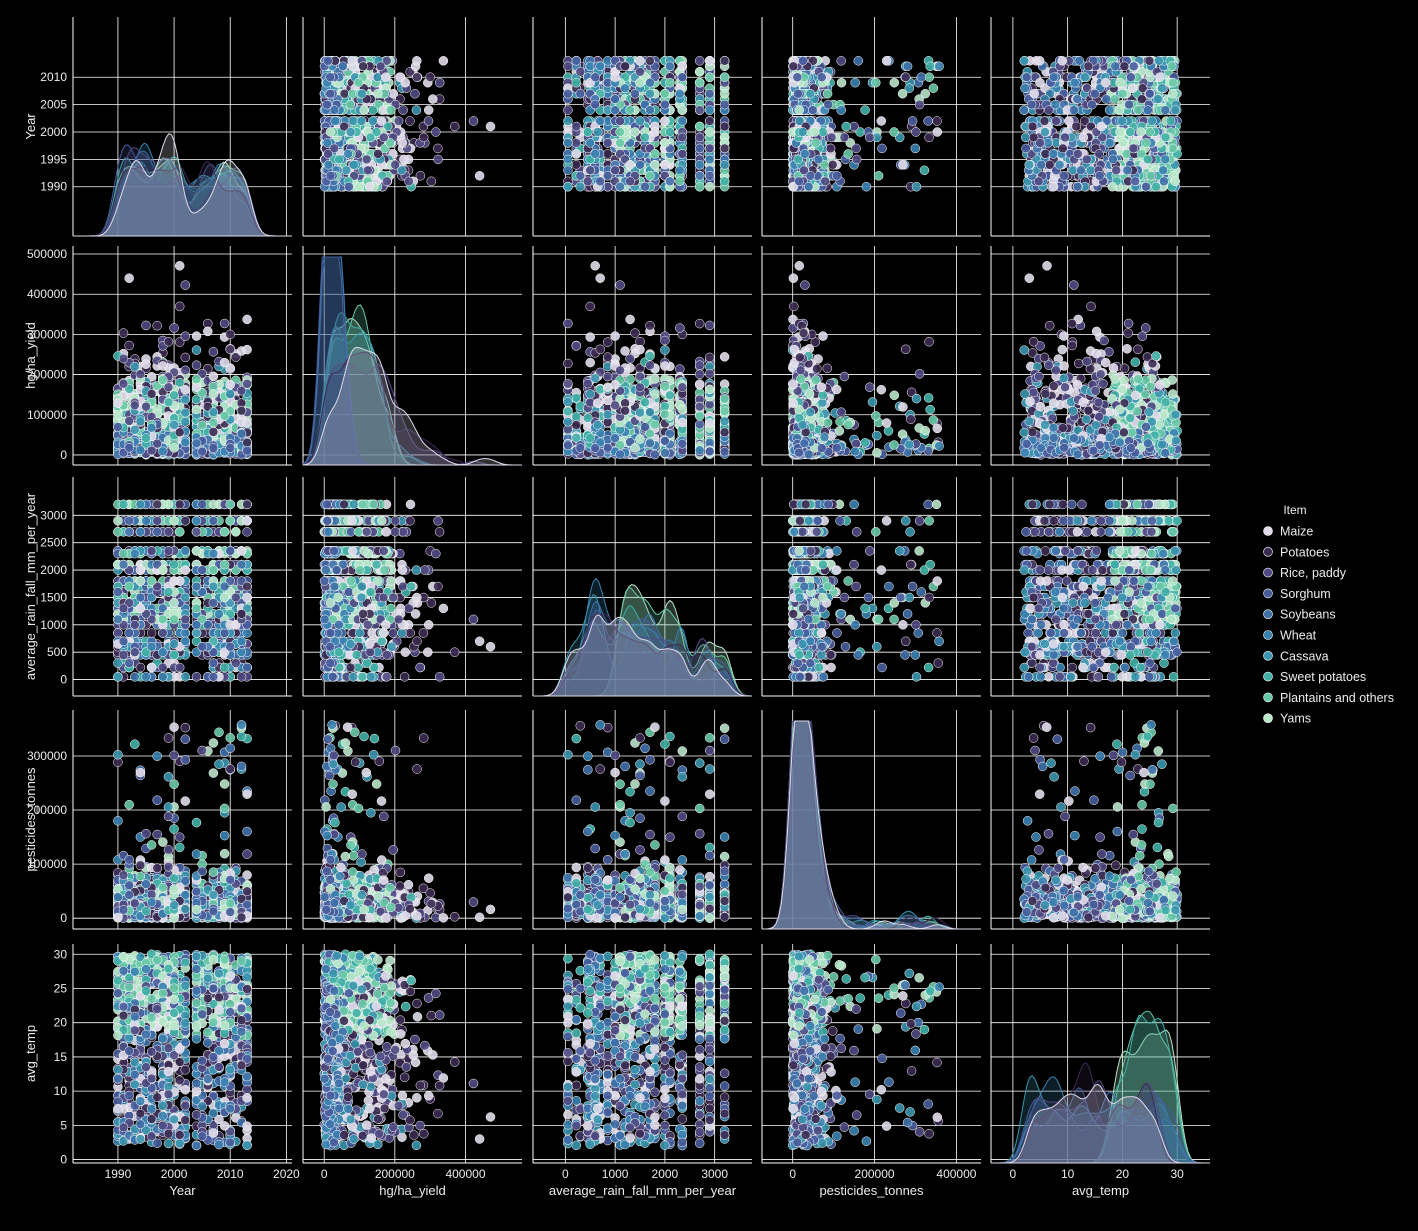  Describe the element at coordinates (53, 105) in the screenshot. I see `y-tick-label: 2005` at that location.